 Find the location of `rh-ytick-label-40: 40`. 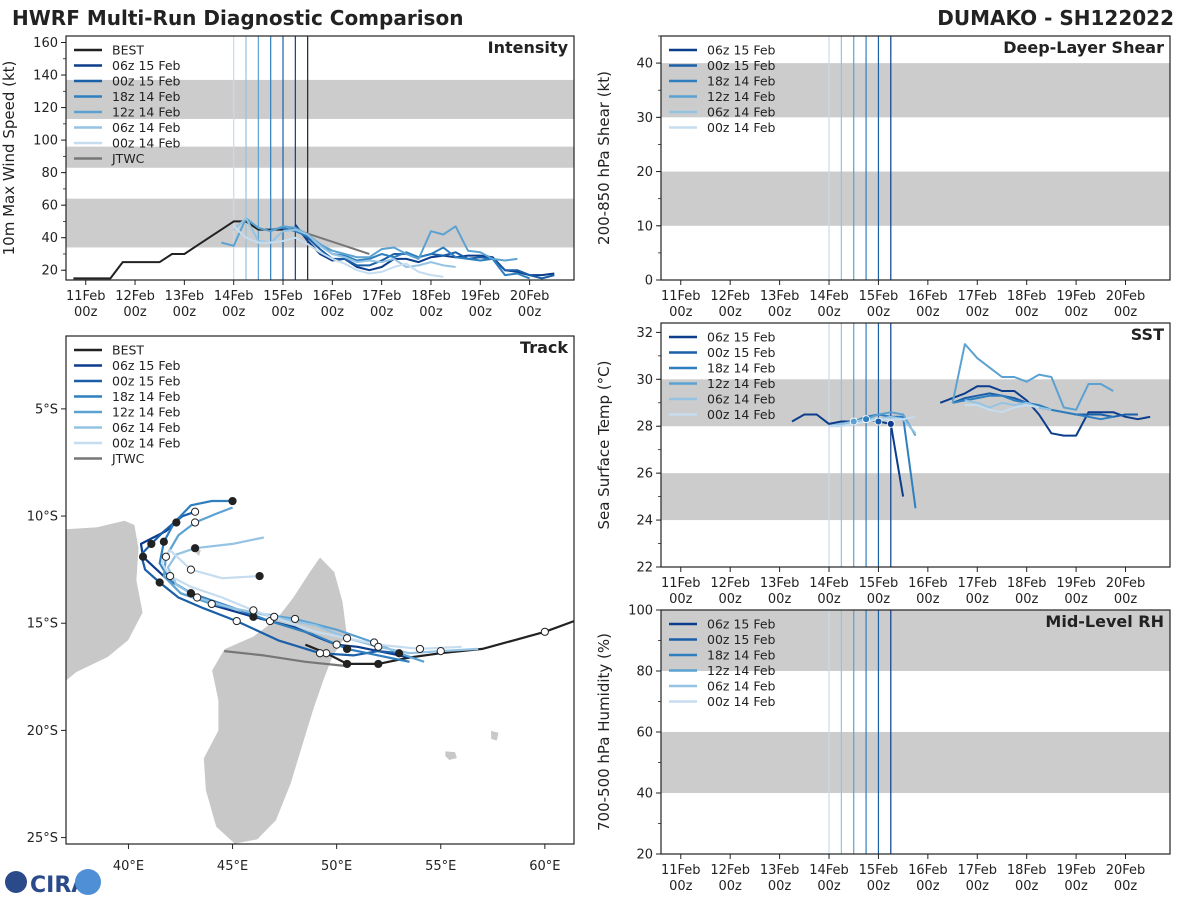

rh-ytick-label-40: 40 is located at coordinates (644, 794).